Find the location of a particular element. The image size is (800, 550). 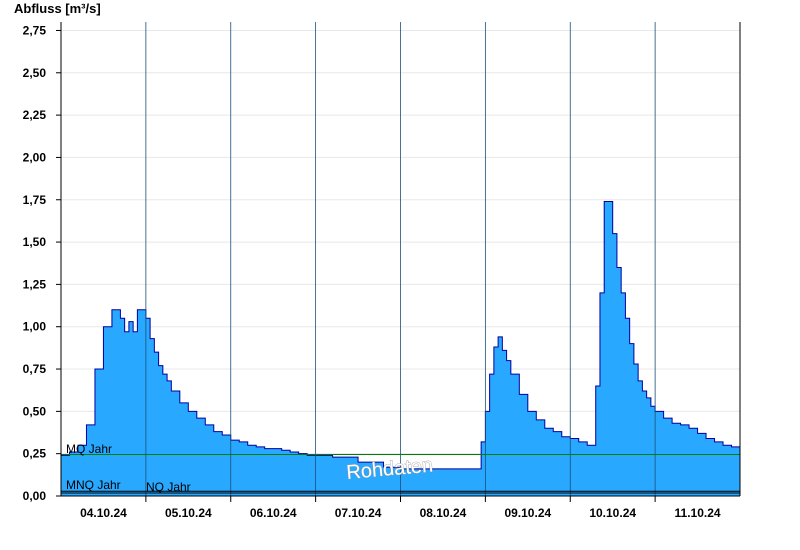

y-tick-label-10: 2,50 is located at coordinates (35, 73).